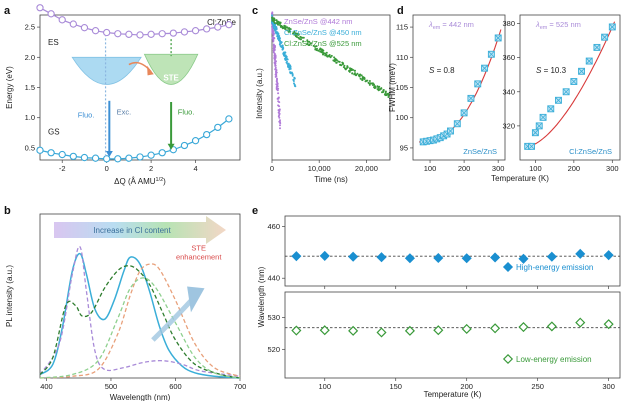 This screenshot has width=630, height=401. What do you see at coordinates (111, 386) in the screenshot?
I see `panel-b-xtick-label: 500` at bounding box center [111, 386].